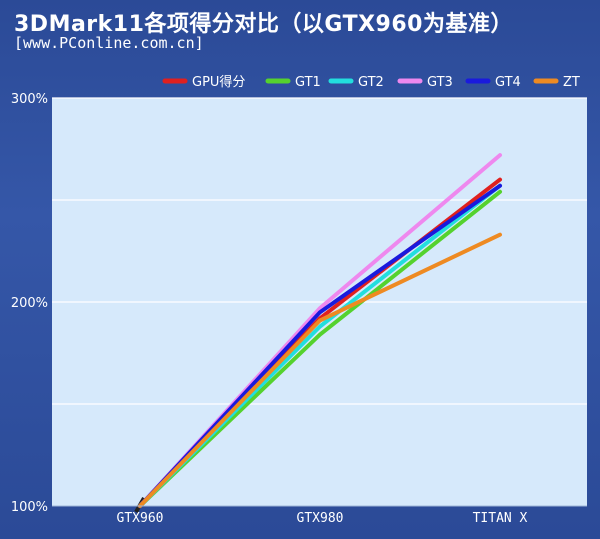  I want to click on x-tick-label: GTX960, so click(140, 518).